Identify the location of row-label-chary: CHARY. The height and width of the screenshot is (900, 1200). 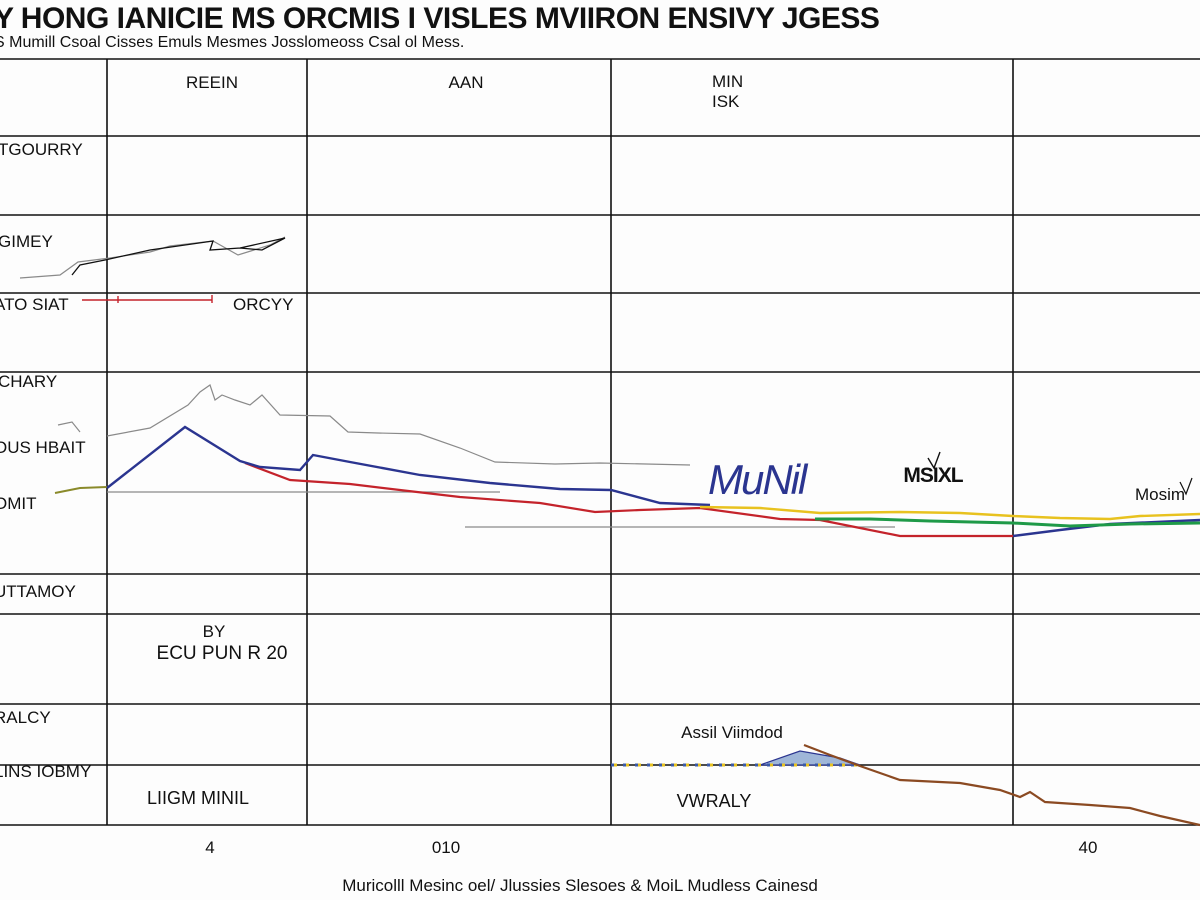
(28, 381).